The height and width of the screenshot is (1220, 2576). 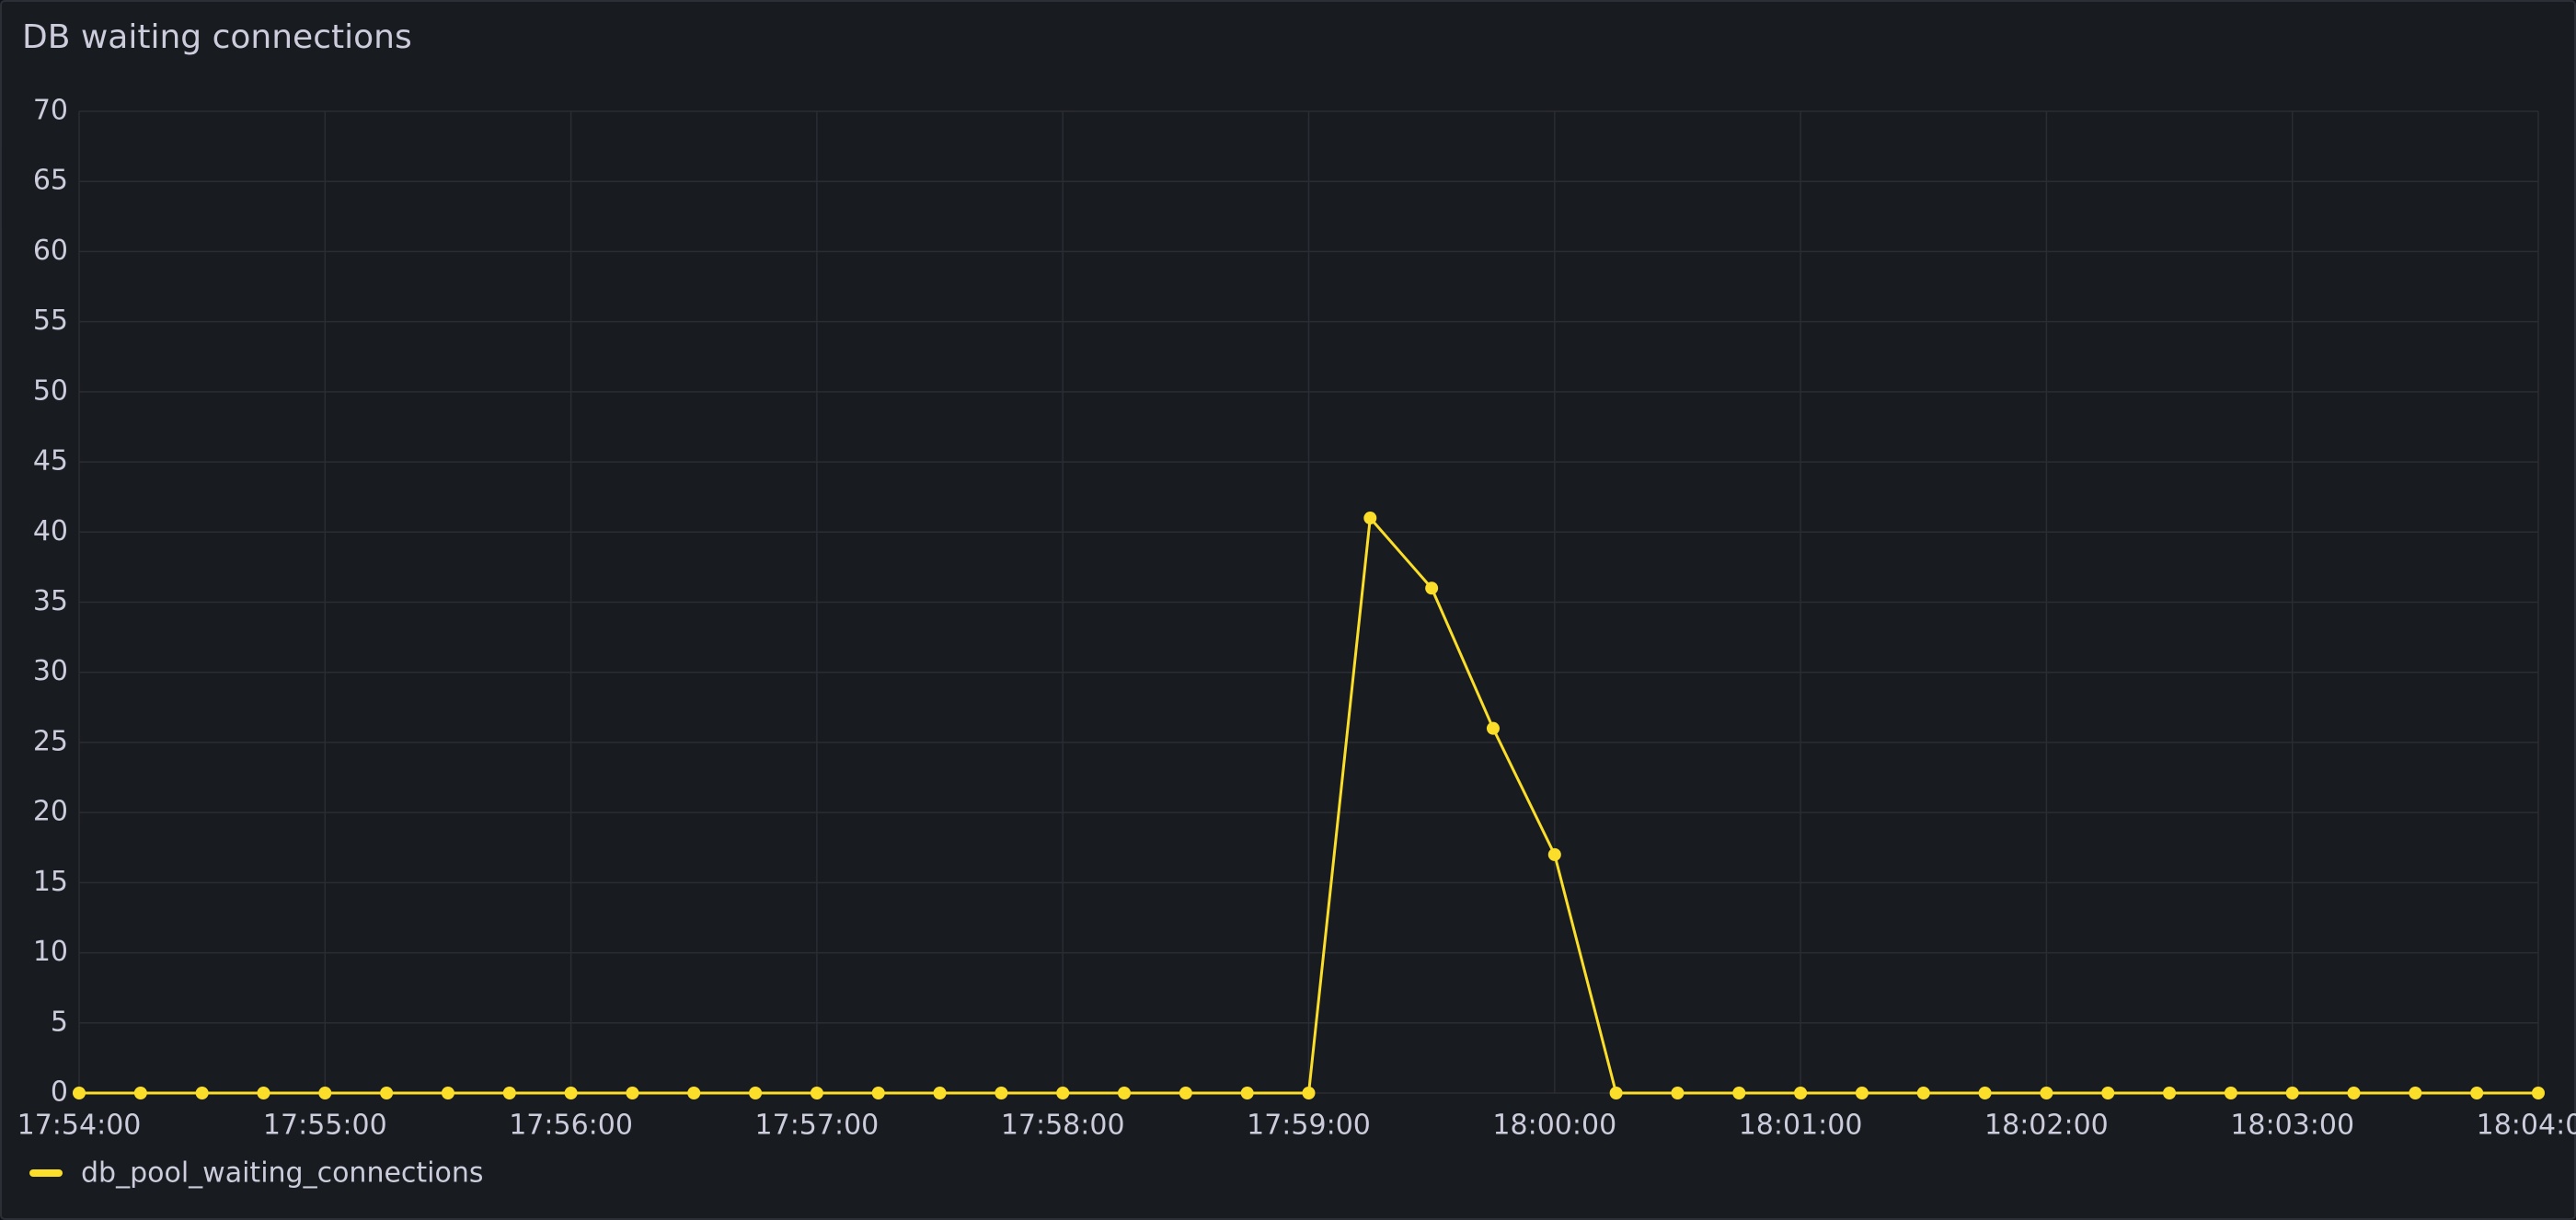 I want to click on x-tick-label: 17:58:00, so click(x=1063, y=1126).